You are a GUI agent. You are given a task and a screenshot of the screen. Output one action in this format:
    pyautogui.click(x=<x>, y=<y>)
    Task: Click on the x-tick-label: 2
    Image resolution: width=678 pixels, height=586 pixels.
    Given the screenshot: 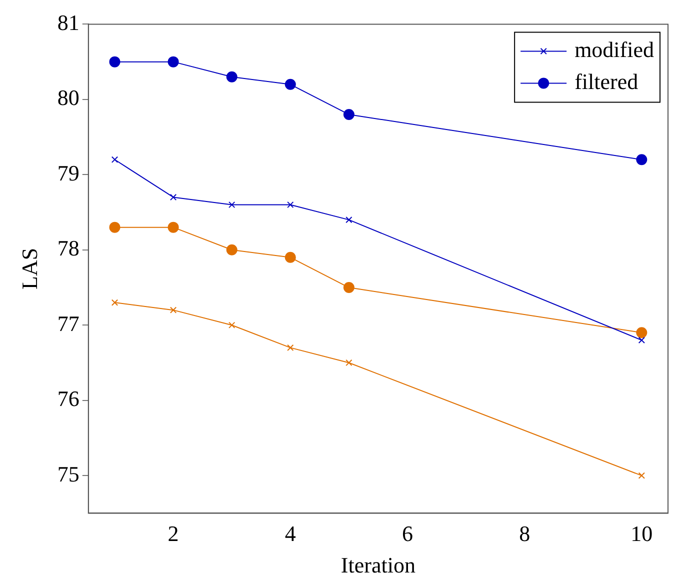 What is the action you would take?
    pyautogui.click(x=173, y=533)
    